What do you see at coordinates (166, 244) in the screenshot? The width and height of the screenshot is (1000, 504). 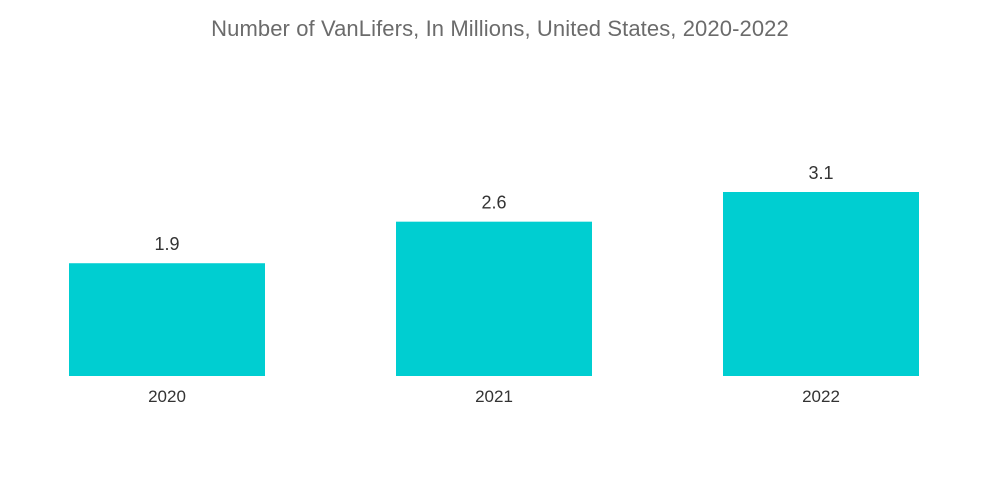 I see `data-label-2020: 1.9` at bounding box center [166, 244].